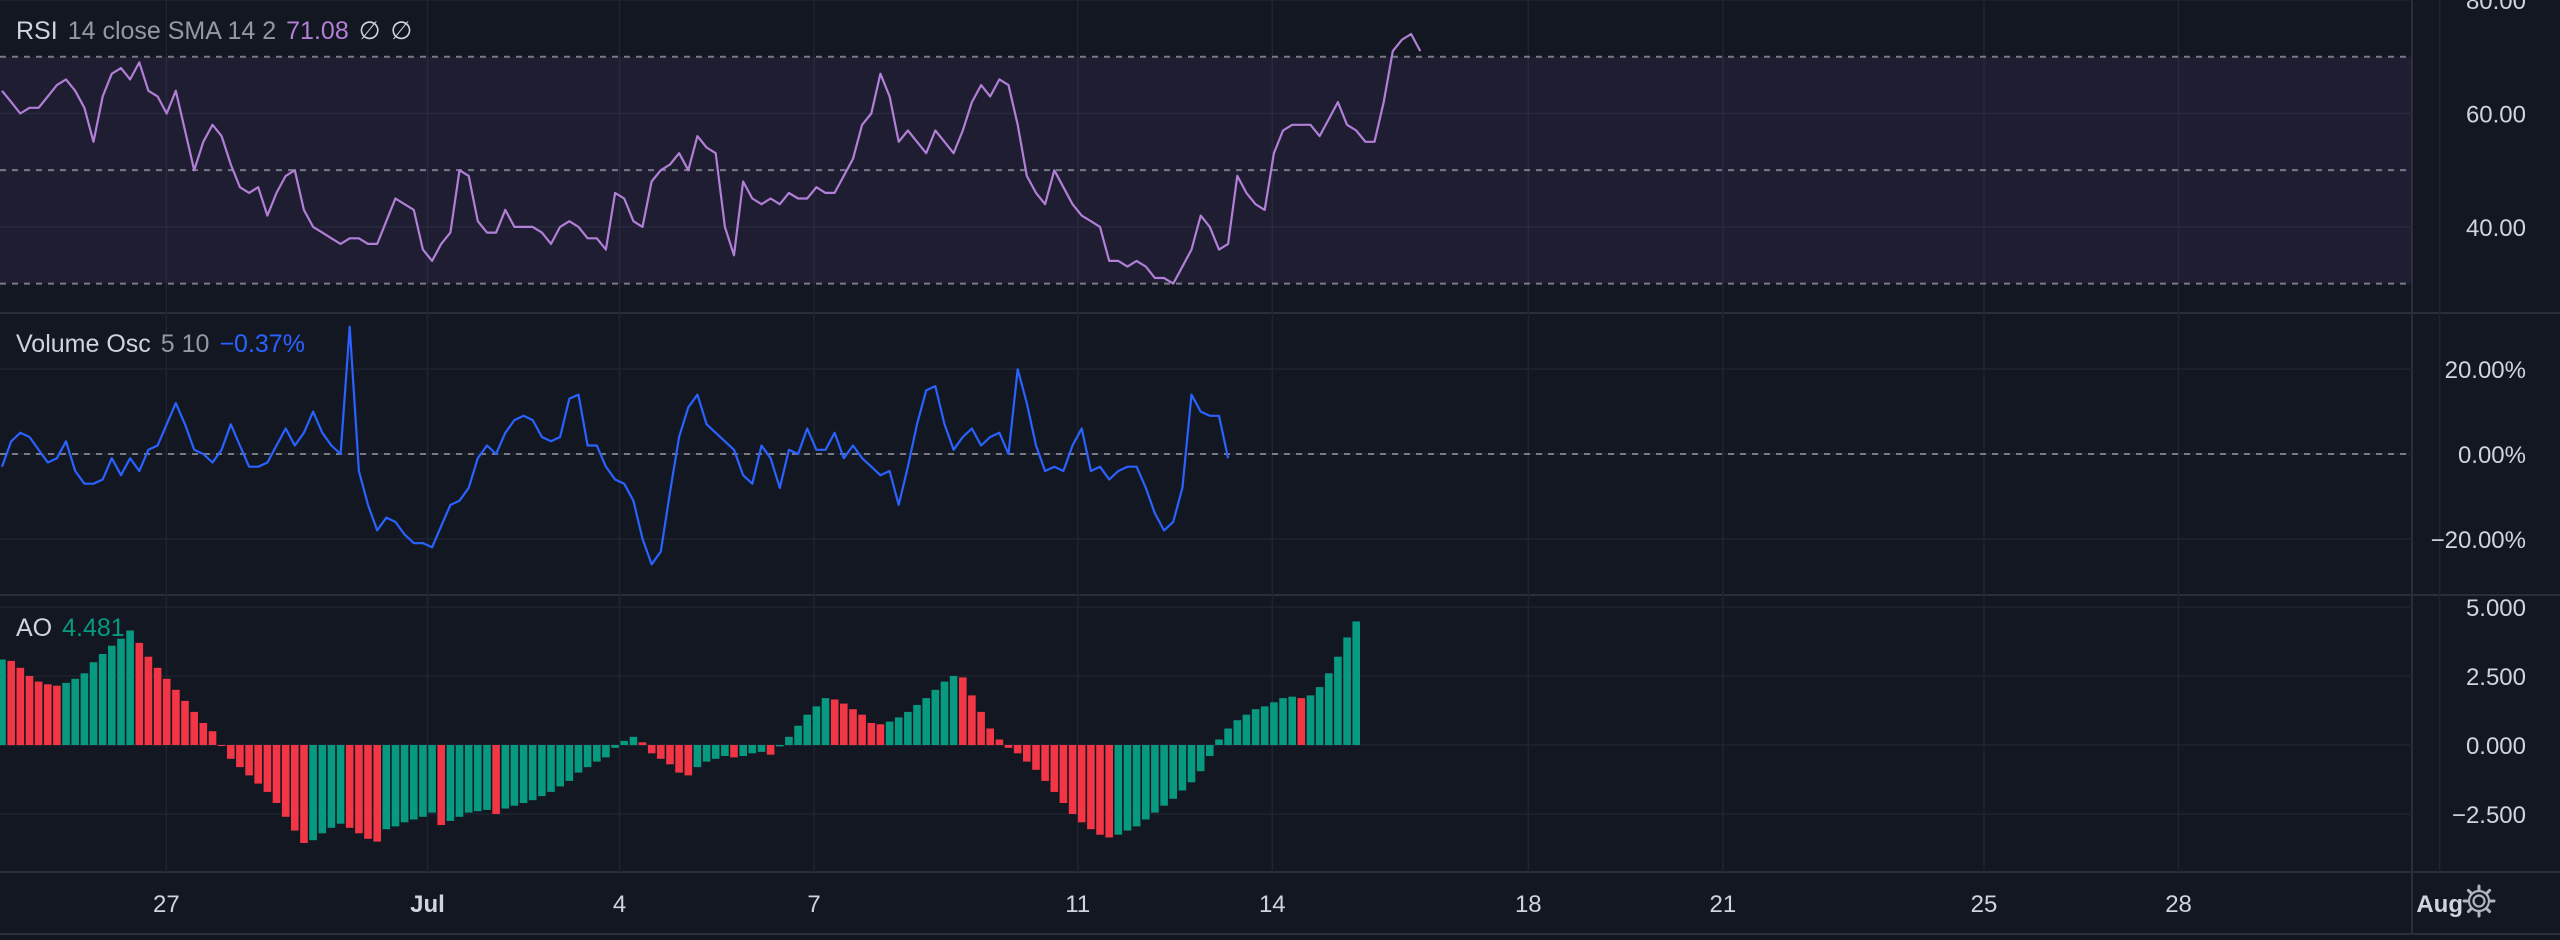 The width and height of the screenshot is (2560, 940). Describe the element at coordinates (214, 31) in the screenshot. I see `rsi-legend: RSI 14 close SMA 14 2 71.08 ∅ ∅` at that location.